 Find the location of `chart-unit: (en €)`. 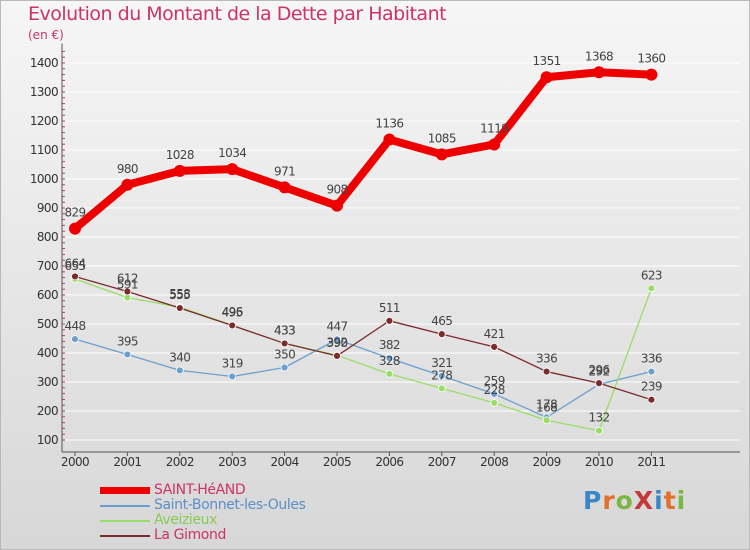

chart-unit: (en €) is located at coordinates (46, 35).